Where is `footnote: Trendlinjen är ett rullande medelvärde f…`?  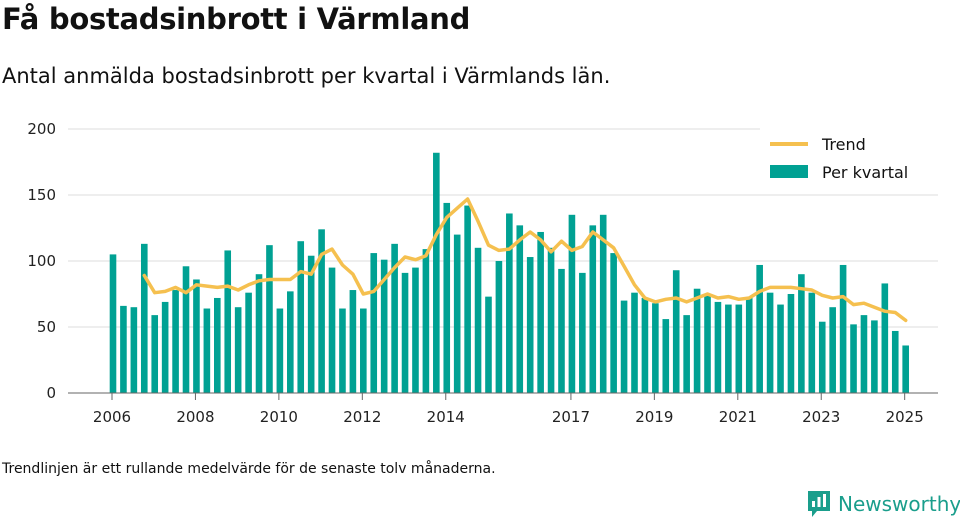
footnote: Trendlinjen är ett rullande medelvärde f… is located at coordinates (249, 469).